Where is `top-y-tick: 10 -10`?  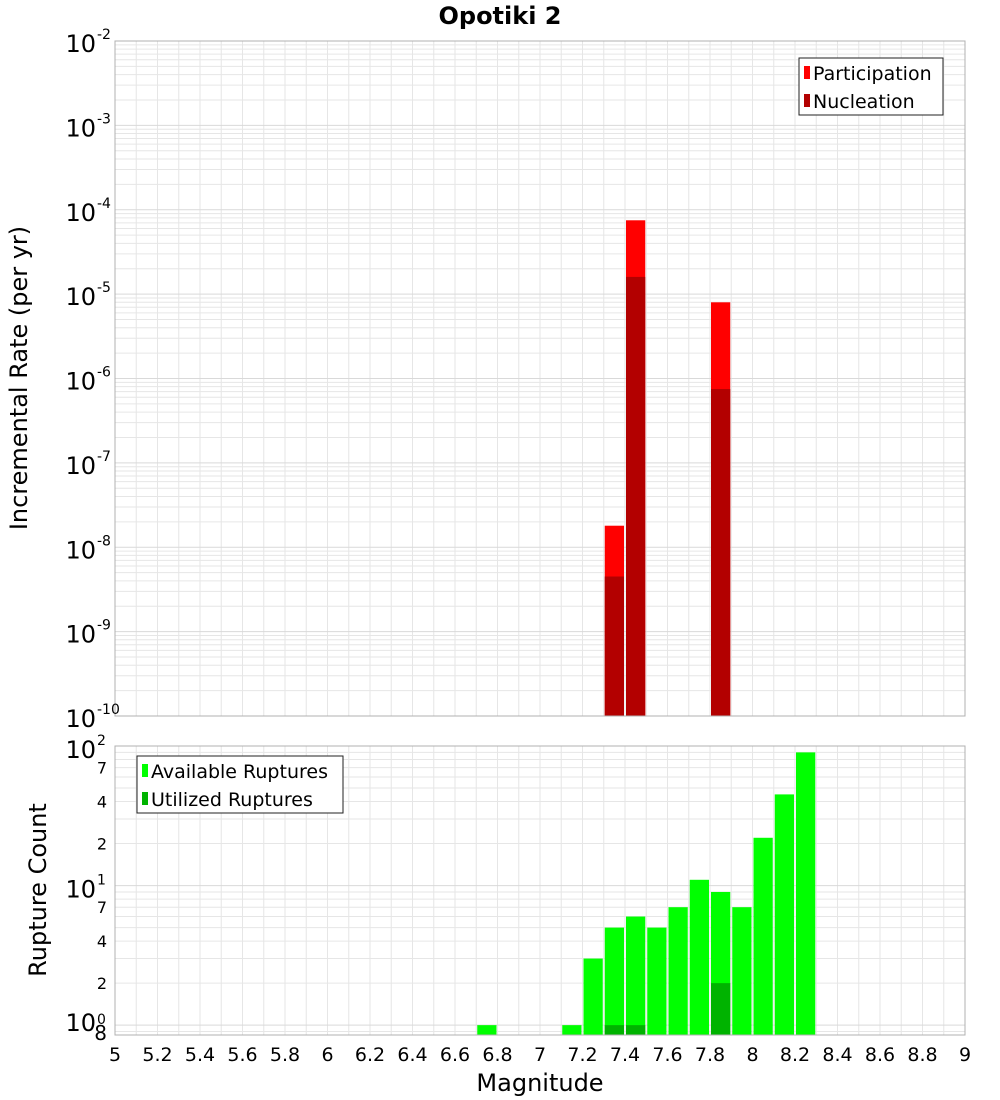 top-y-tick: 10 -10 is located at coordinates (92, 717).